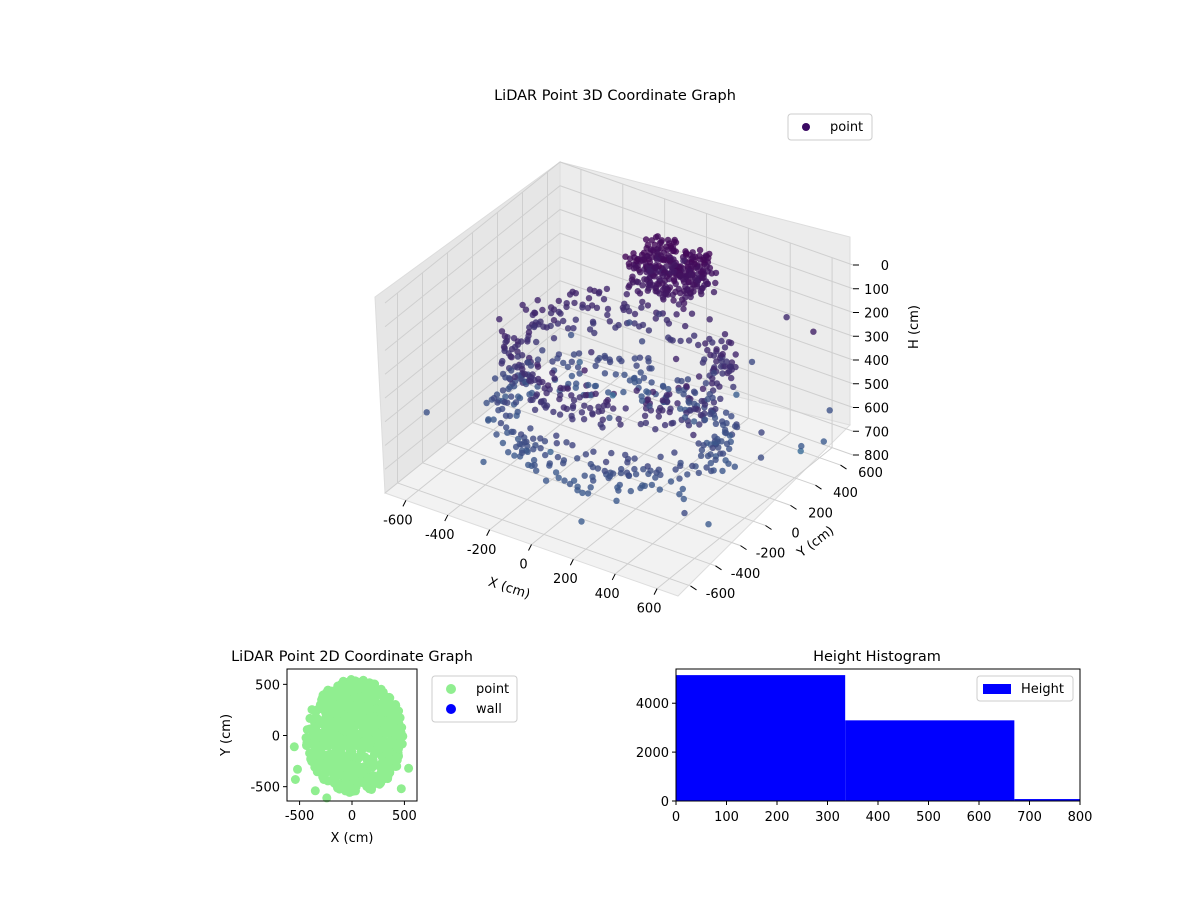 The image size is (1200, 900). What do you see at coordinates (523, 565) in the screenshot?
I see `plot3d-xtick-label: 0` at bounding box center [523, 565].